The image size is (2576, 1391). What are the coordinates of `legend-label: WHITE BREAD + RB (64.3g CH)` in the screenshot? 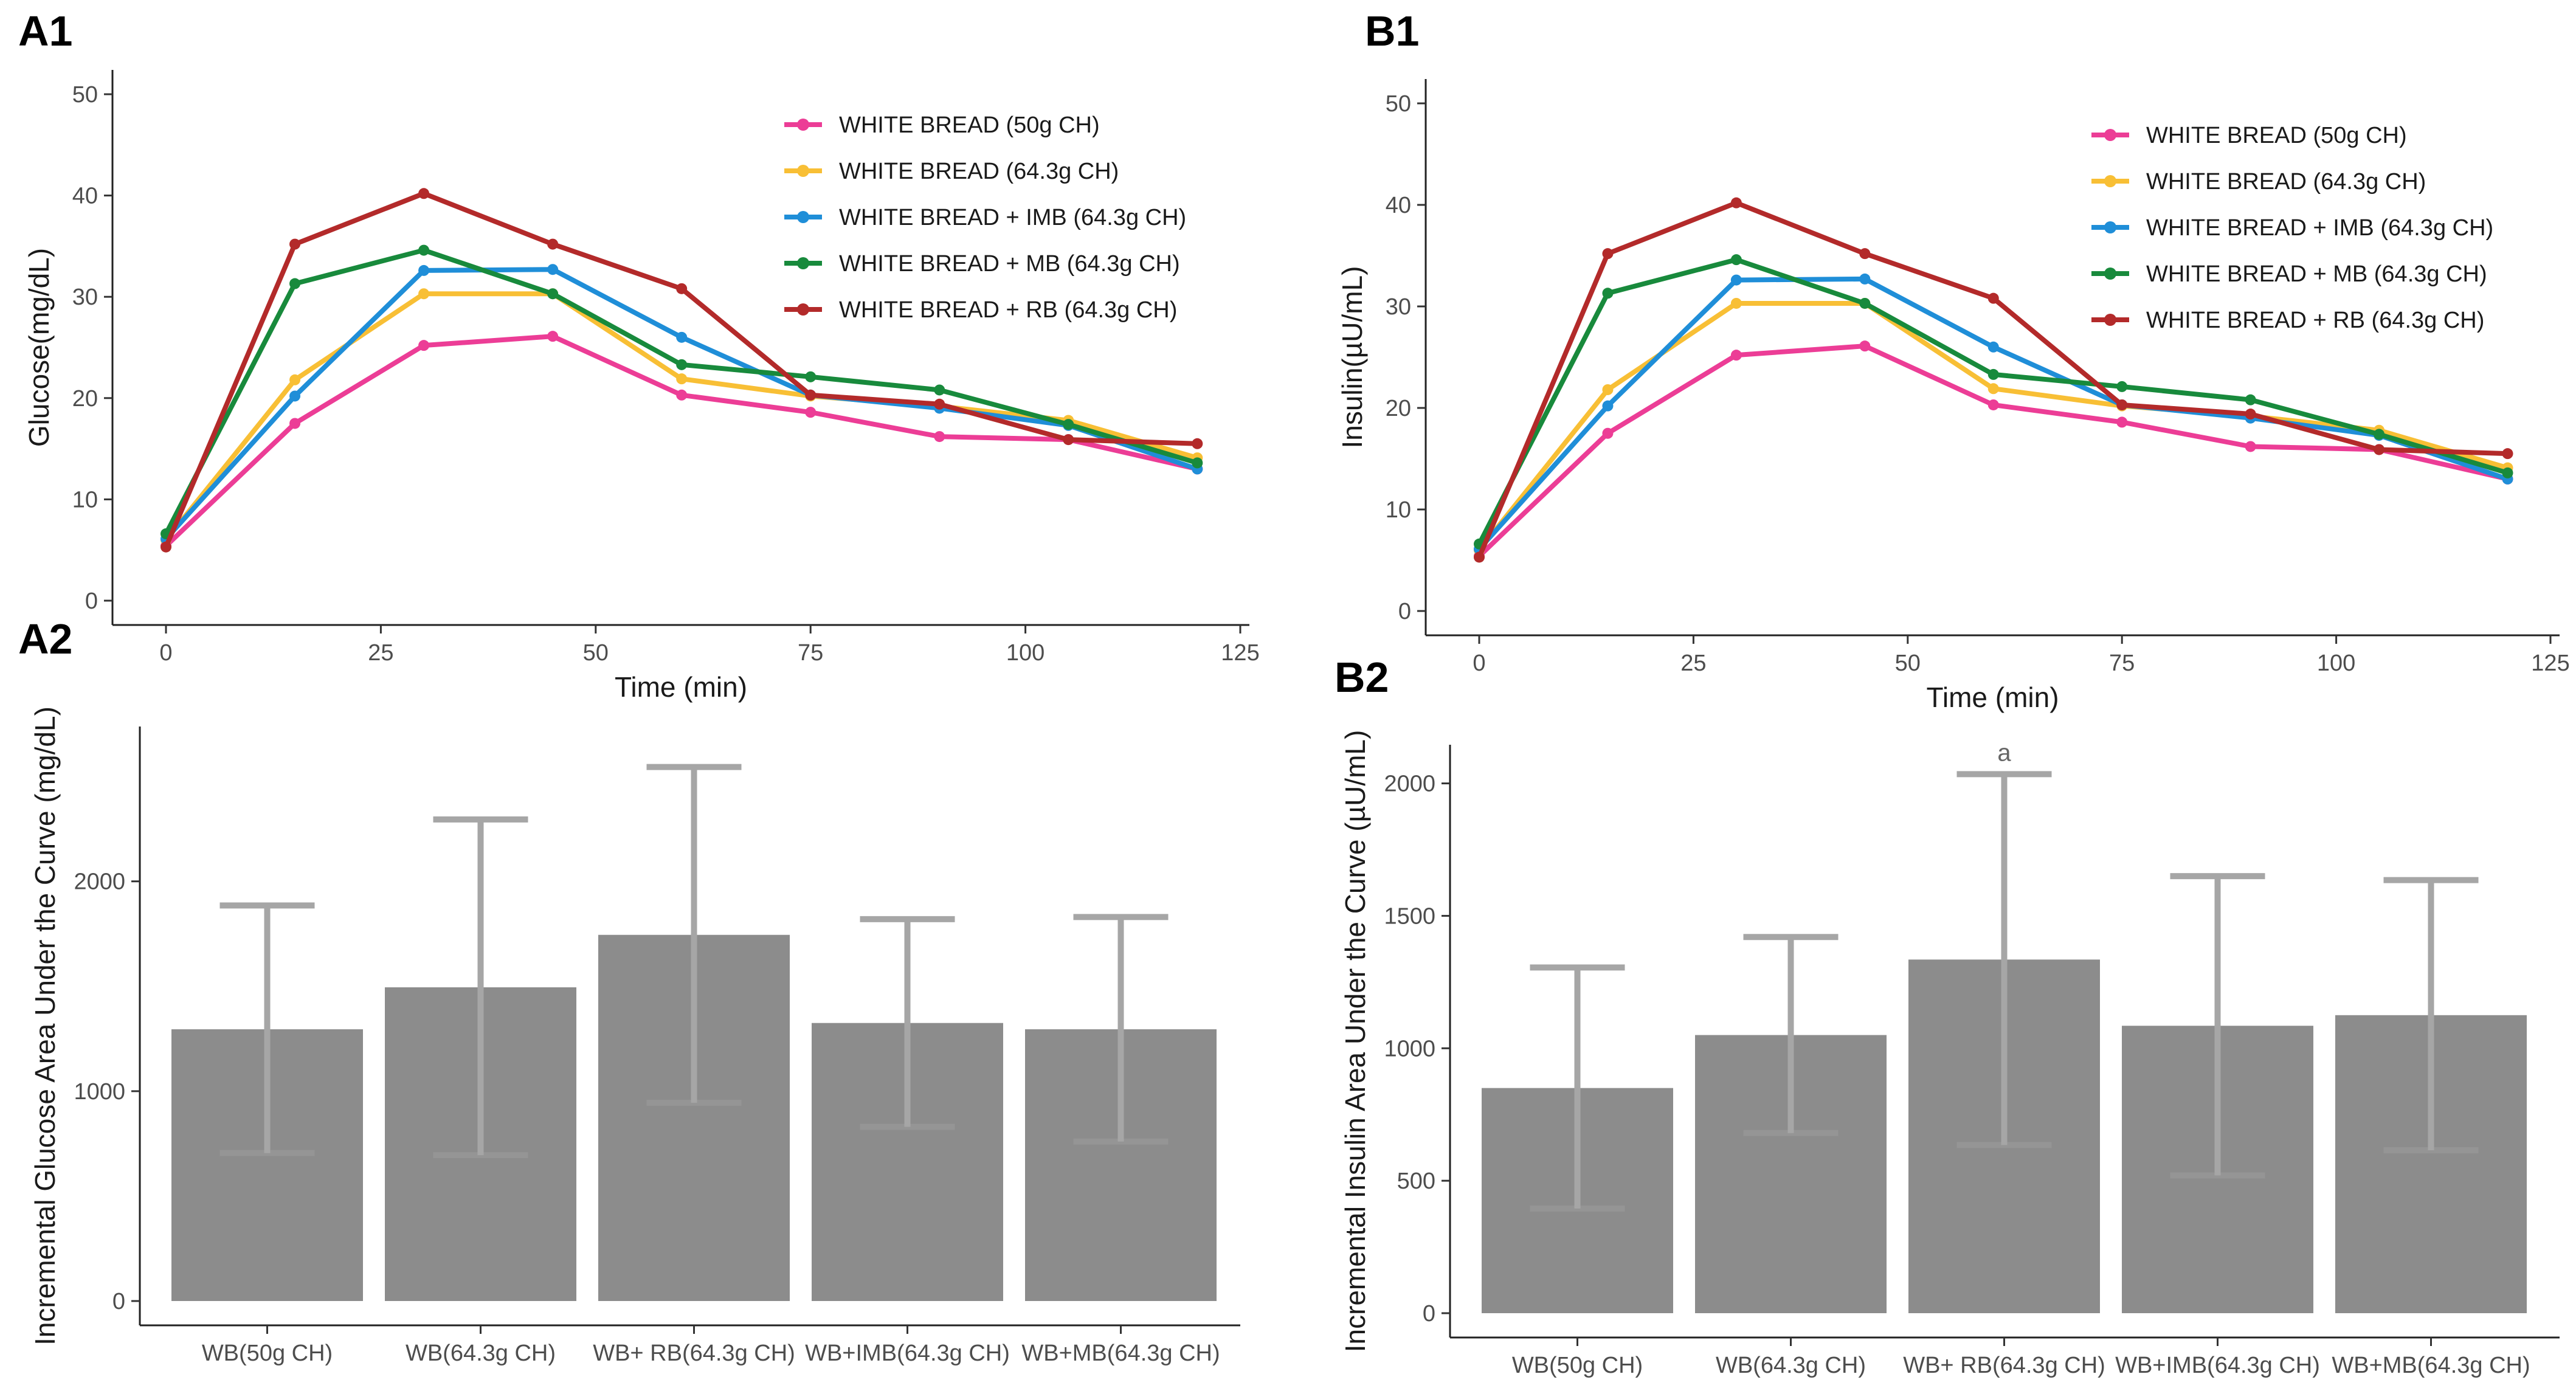 It's located at (2315, 320).